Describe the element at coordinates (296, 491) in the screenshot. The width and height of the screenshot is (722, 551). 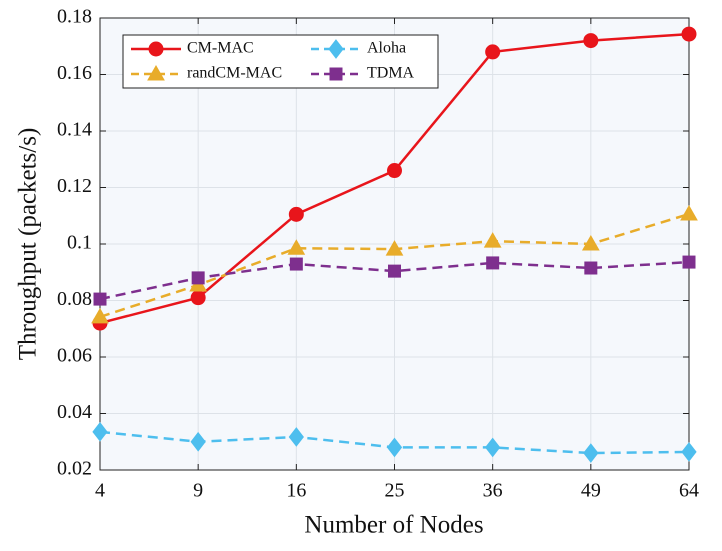
I see `x-tick-label: 16` at that location.